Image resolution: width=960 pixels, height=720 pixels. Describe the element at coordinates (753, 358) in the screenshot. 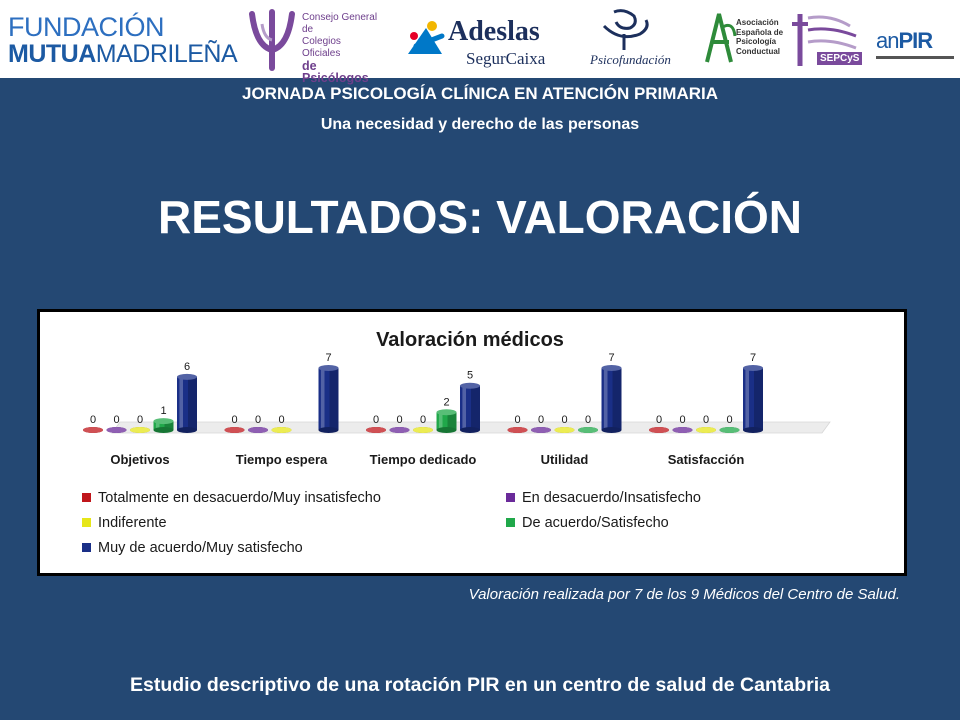

I see `data-label-4-4: 7` at that location.